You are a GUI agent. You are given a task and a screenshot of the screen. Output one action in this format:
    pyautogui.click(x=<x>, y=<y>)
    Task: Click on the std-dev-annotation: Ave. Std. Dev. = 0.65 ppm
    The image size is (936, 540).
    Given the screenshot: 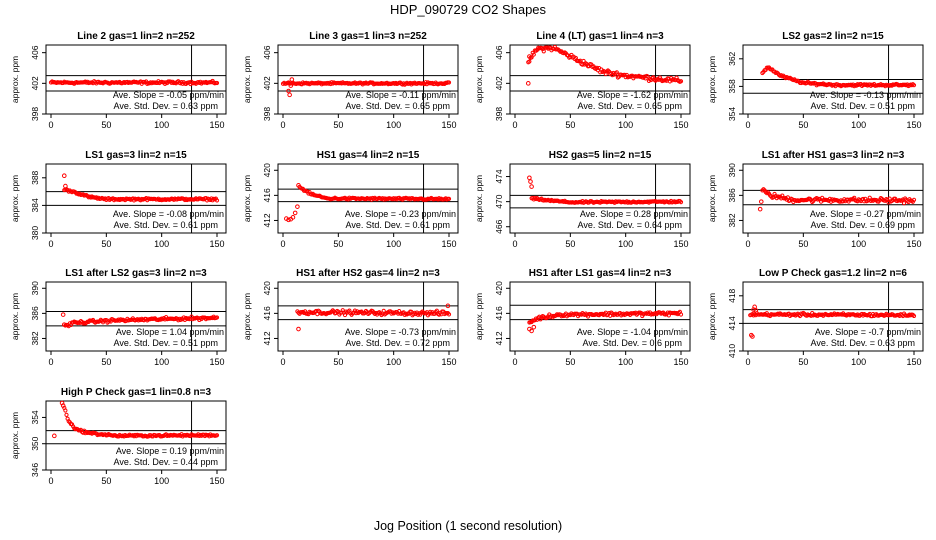 What is the action you would take?
    pyautogui.click(x=630, y=106)
    